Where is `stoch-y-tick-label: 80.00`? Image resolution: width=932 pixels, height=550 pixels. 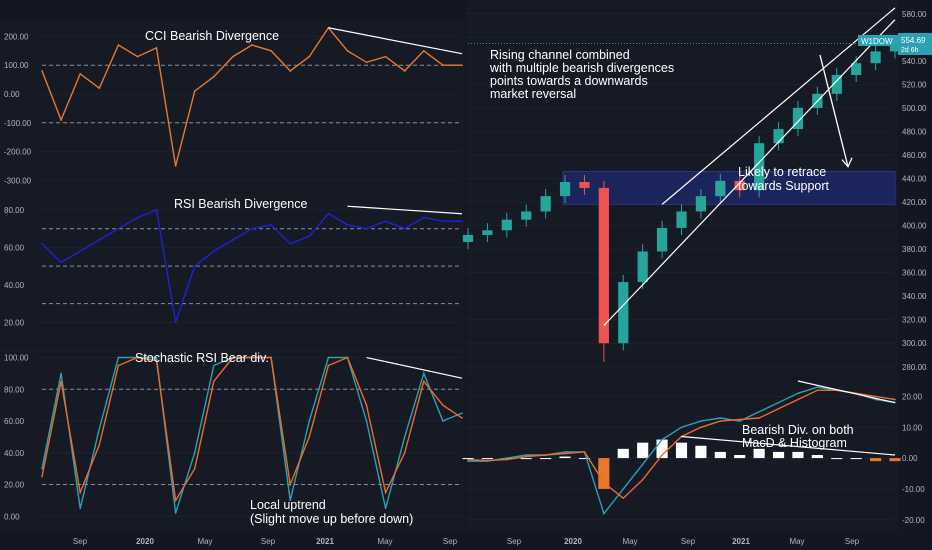 stoch-y-tick-label: 80.00 is located at coordinates (14, 389).